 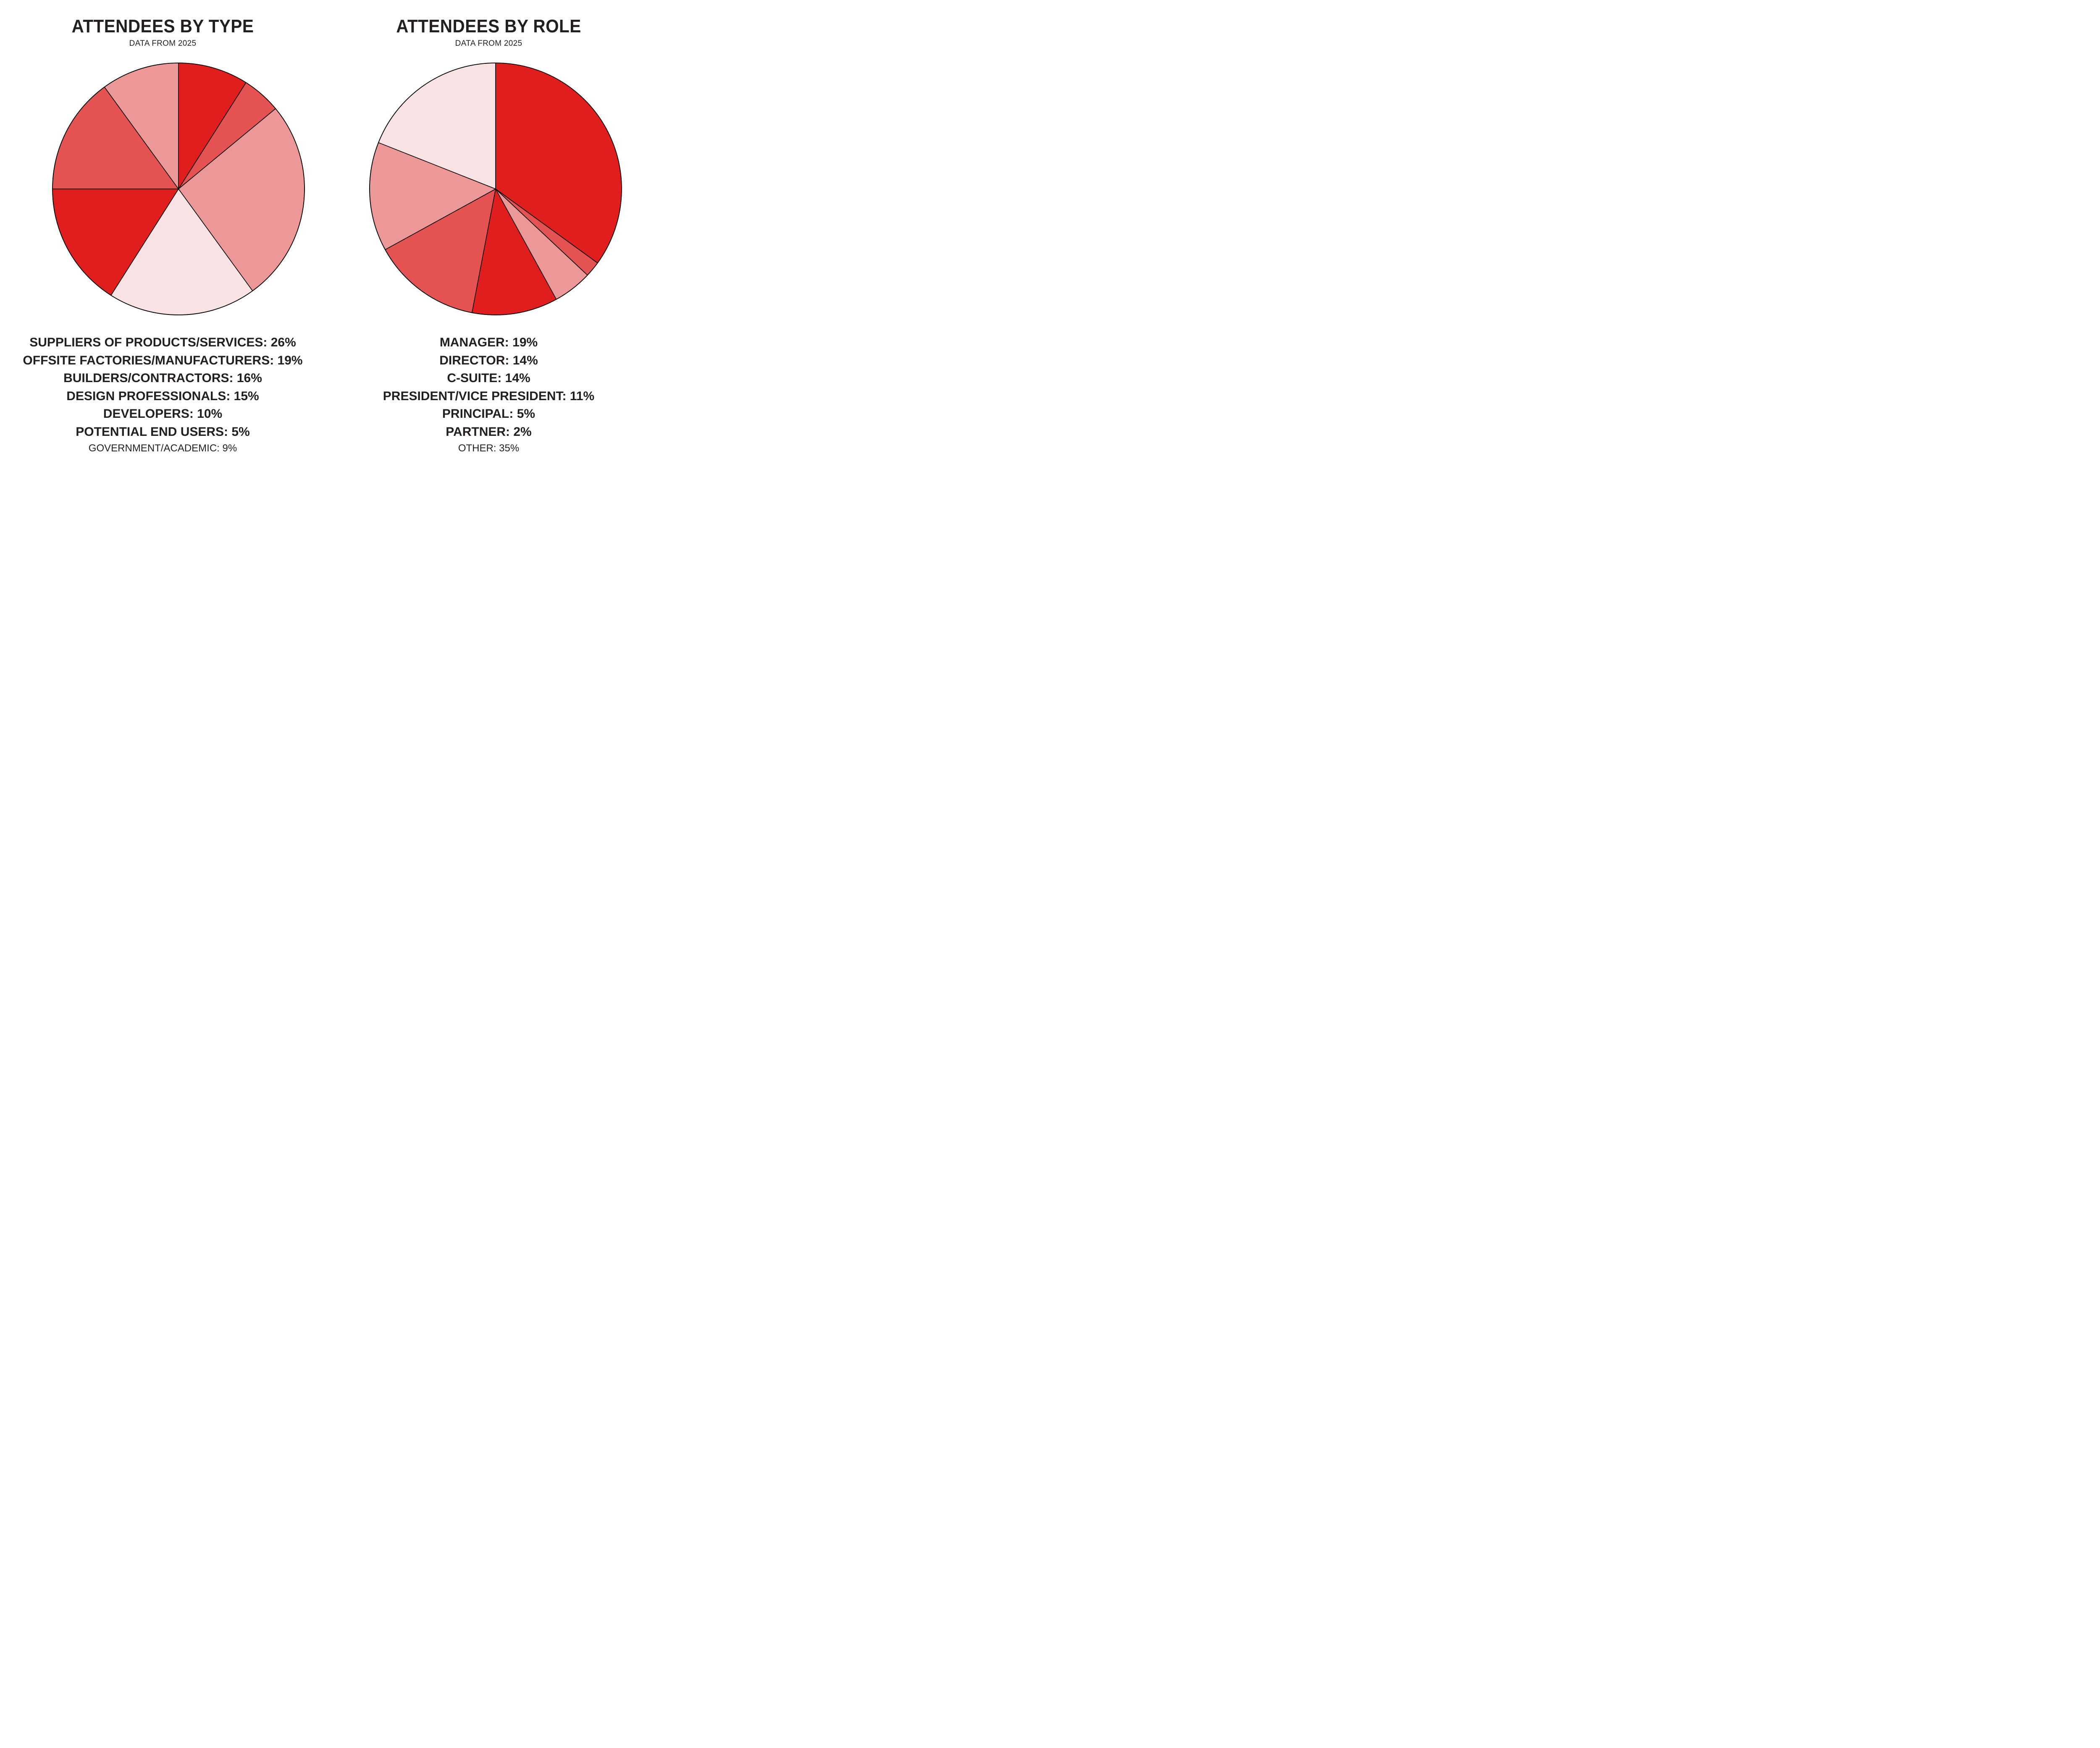 What do you see at coordinates (489, 414) in the screenshot?
I see `legend-item: PRINCIPAL: 5%` at bounding box center [489, 414].